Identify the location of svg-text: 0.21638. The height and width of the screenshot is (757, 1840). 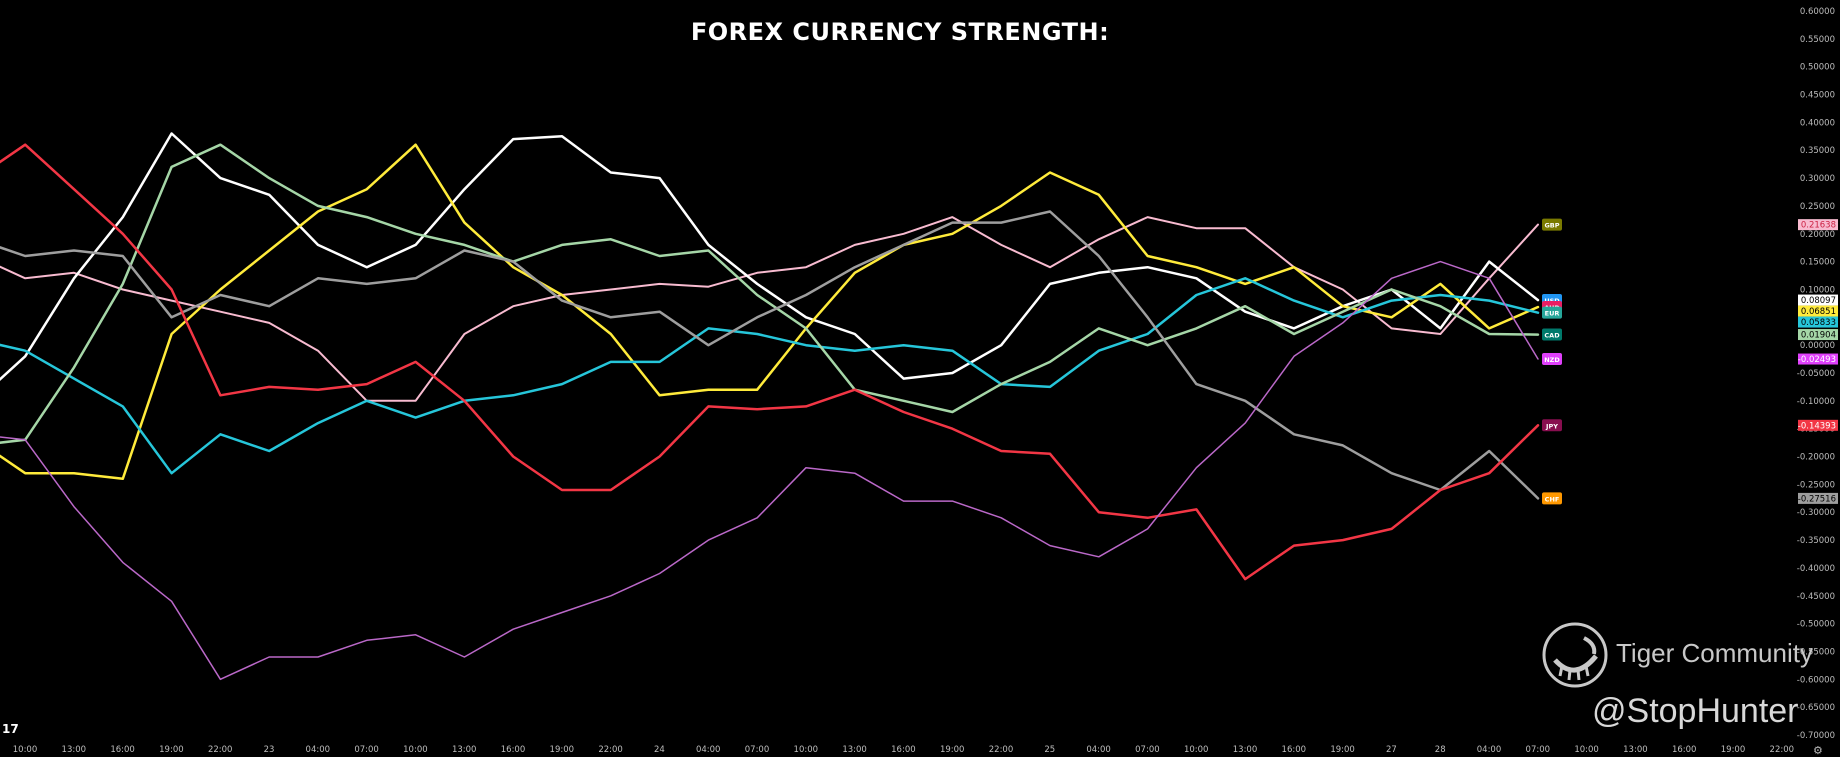
(1818, 226).